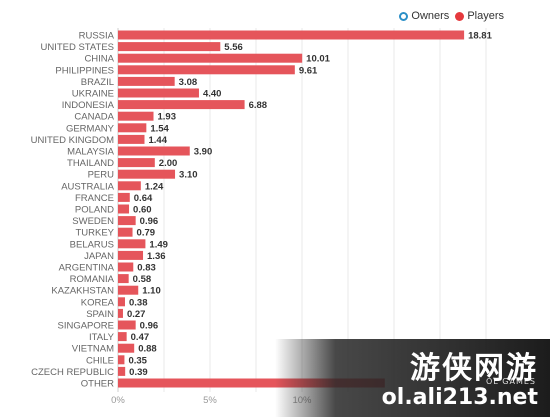 This screenshot has width=550, height=417. What do you see at coordinates (430, 16) in the screenshot?
I see `owners-legend-label: Owners` at bounding box center [430, 16].